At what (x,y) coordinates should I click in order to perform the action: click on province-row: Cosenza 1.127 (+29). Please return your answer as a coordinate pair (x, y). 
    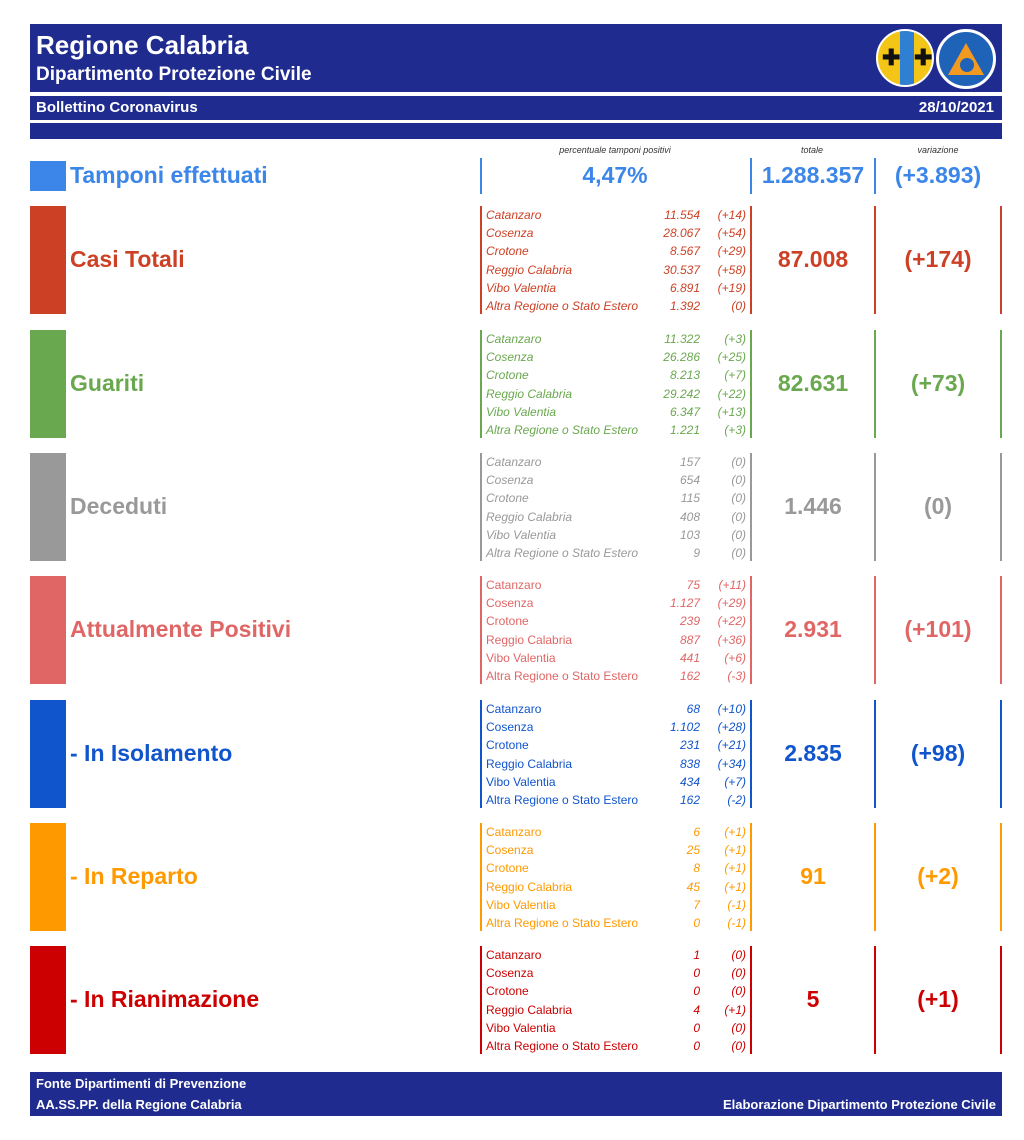
    Looking at the image, I should click on (621, 605).